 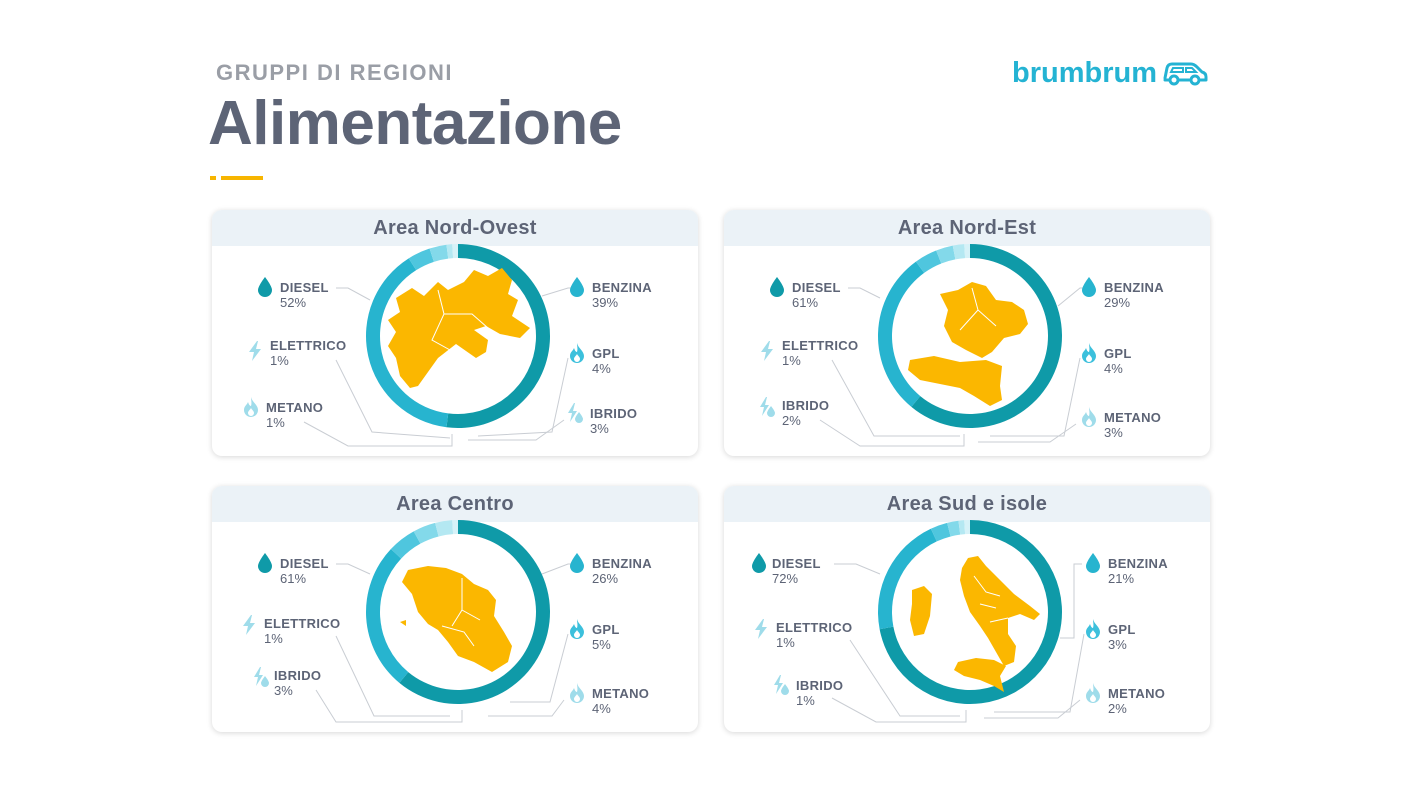 I want to click on legend-label-diesel: DIESEL 52%, so click(x=304, y=295).